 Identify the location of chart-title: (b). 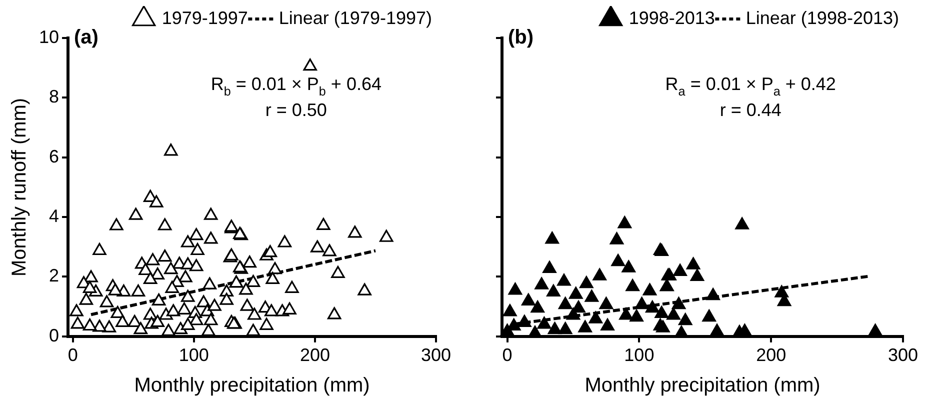
(521, 37).